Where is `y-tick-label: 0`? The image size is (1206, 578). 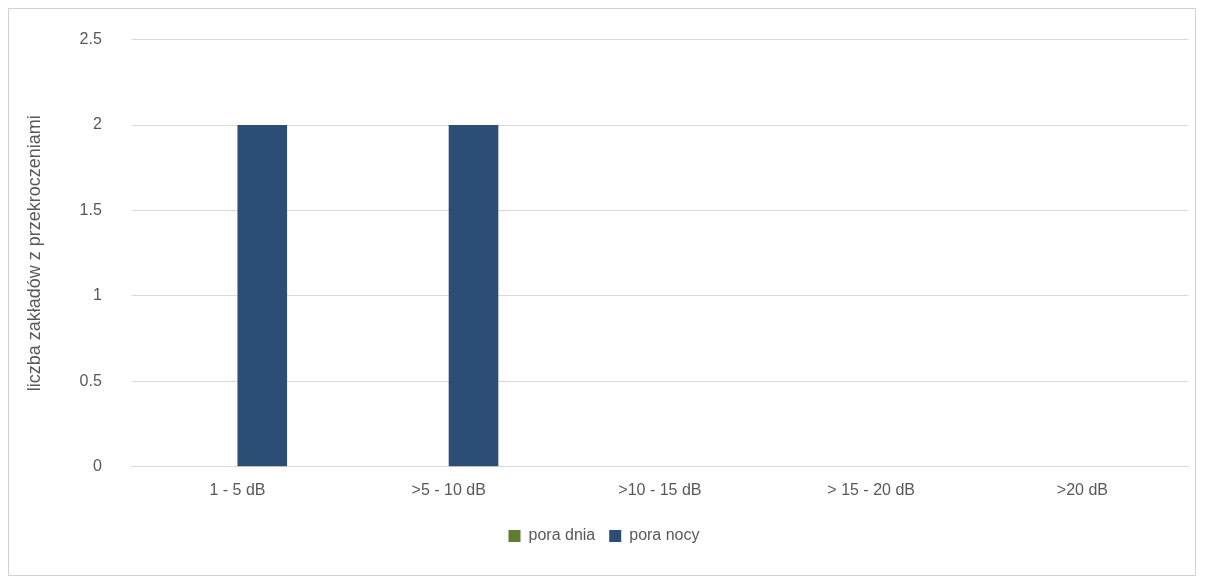
y-tick-label: 0 is located at coordinates (97, 466).